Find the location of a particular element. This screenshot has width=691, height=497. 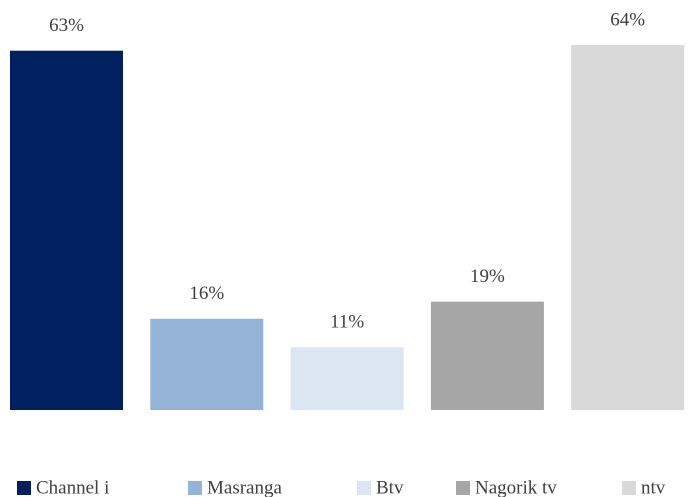

legend-label: Masranga is located at coordinates (244, 487).